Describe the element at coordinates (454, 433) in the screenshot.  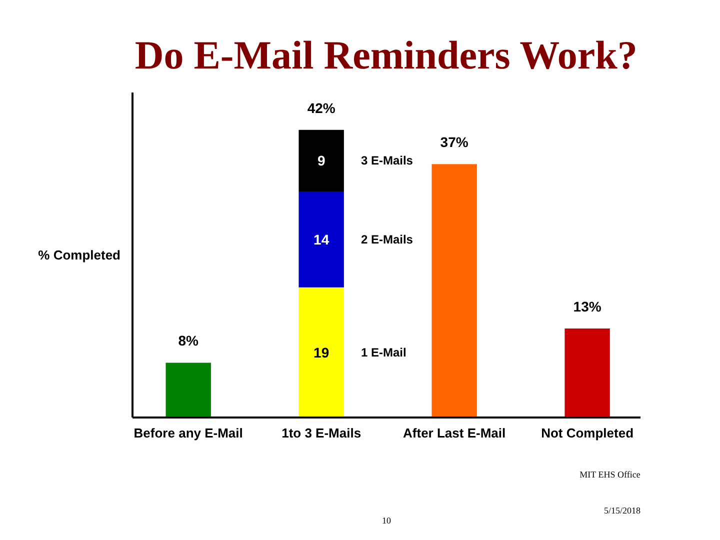
I see `x-tick-label: After Last E-Mail` at that location.